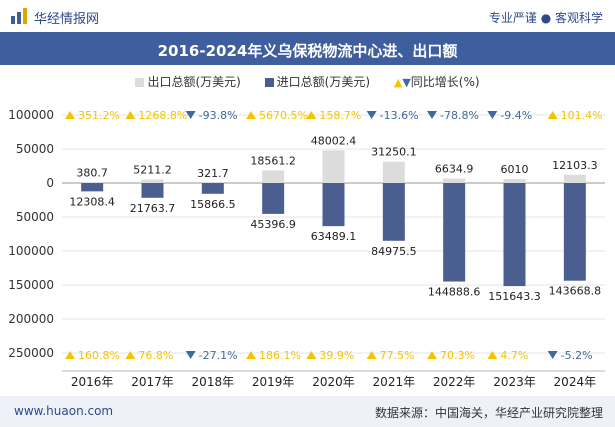 The image size is (615, 427). What do you see at coordinates (273, 382) in the screenshot?
I see `x-tick-label: 2019年` at bounding box center [273, 382].